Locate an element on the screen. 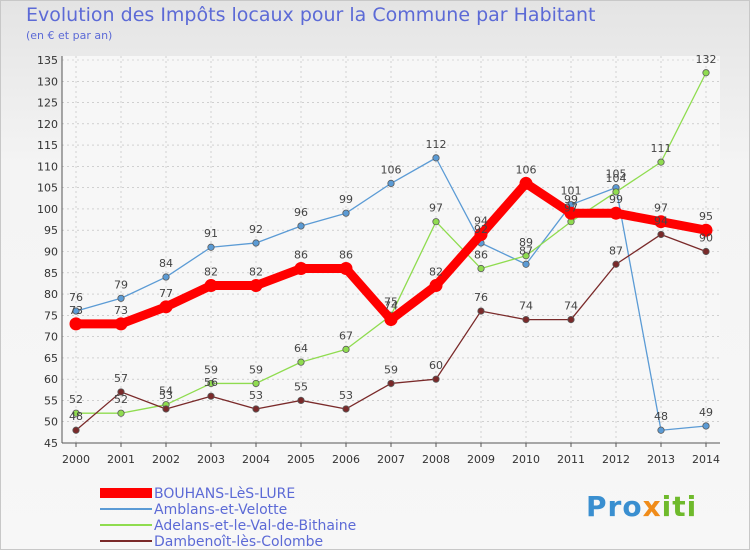  legend-label: Dambenoît-lès-Colombe is located at coordinates (238, 542).